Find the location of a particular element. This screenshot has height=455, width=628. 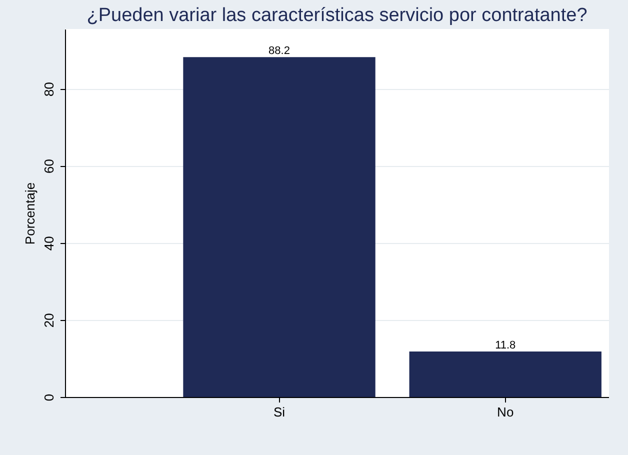

y-tick-label: 80 is located at coordinates (49, 89).